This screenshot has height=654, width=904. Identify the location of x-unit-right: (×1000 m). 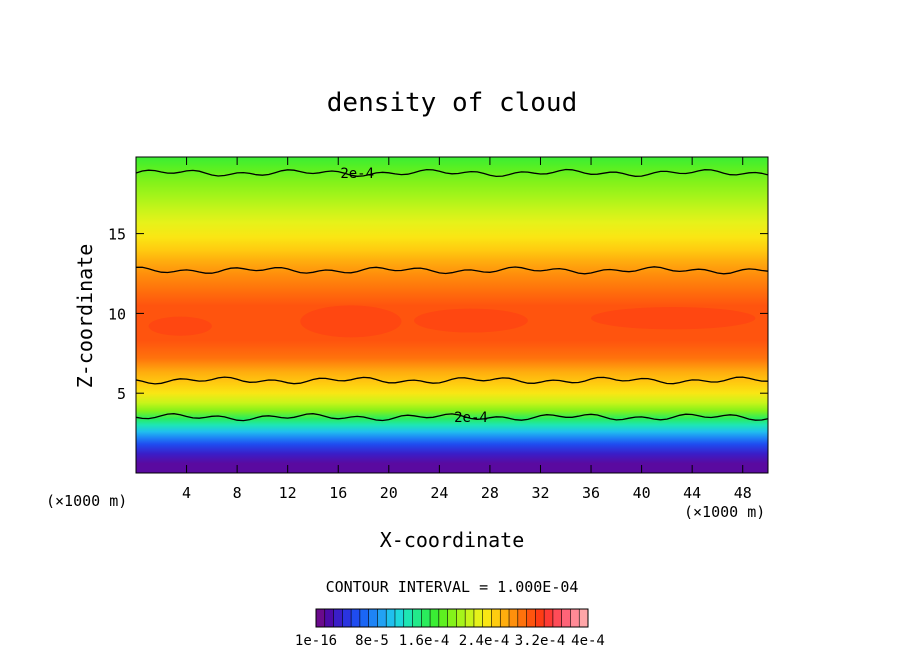
(724, 512).